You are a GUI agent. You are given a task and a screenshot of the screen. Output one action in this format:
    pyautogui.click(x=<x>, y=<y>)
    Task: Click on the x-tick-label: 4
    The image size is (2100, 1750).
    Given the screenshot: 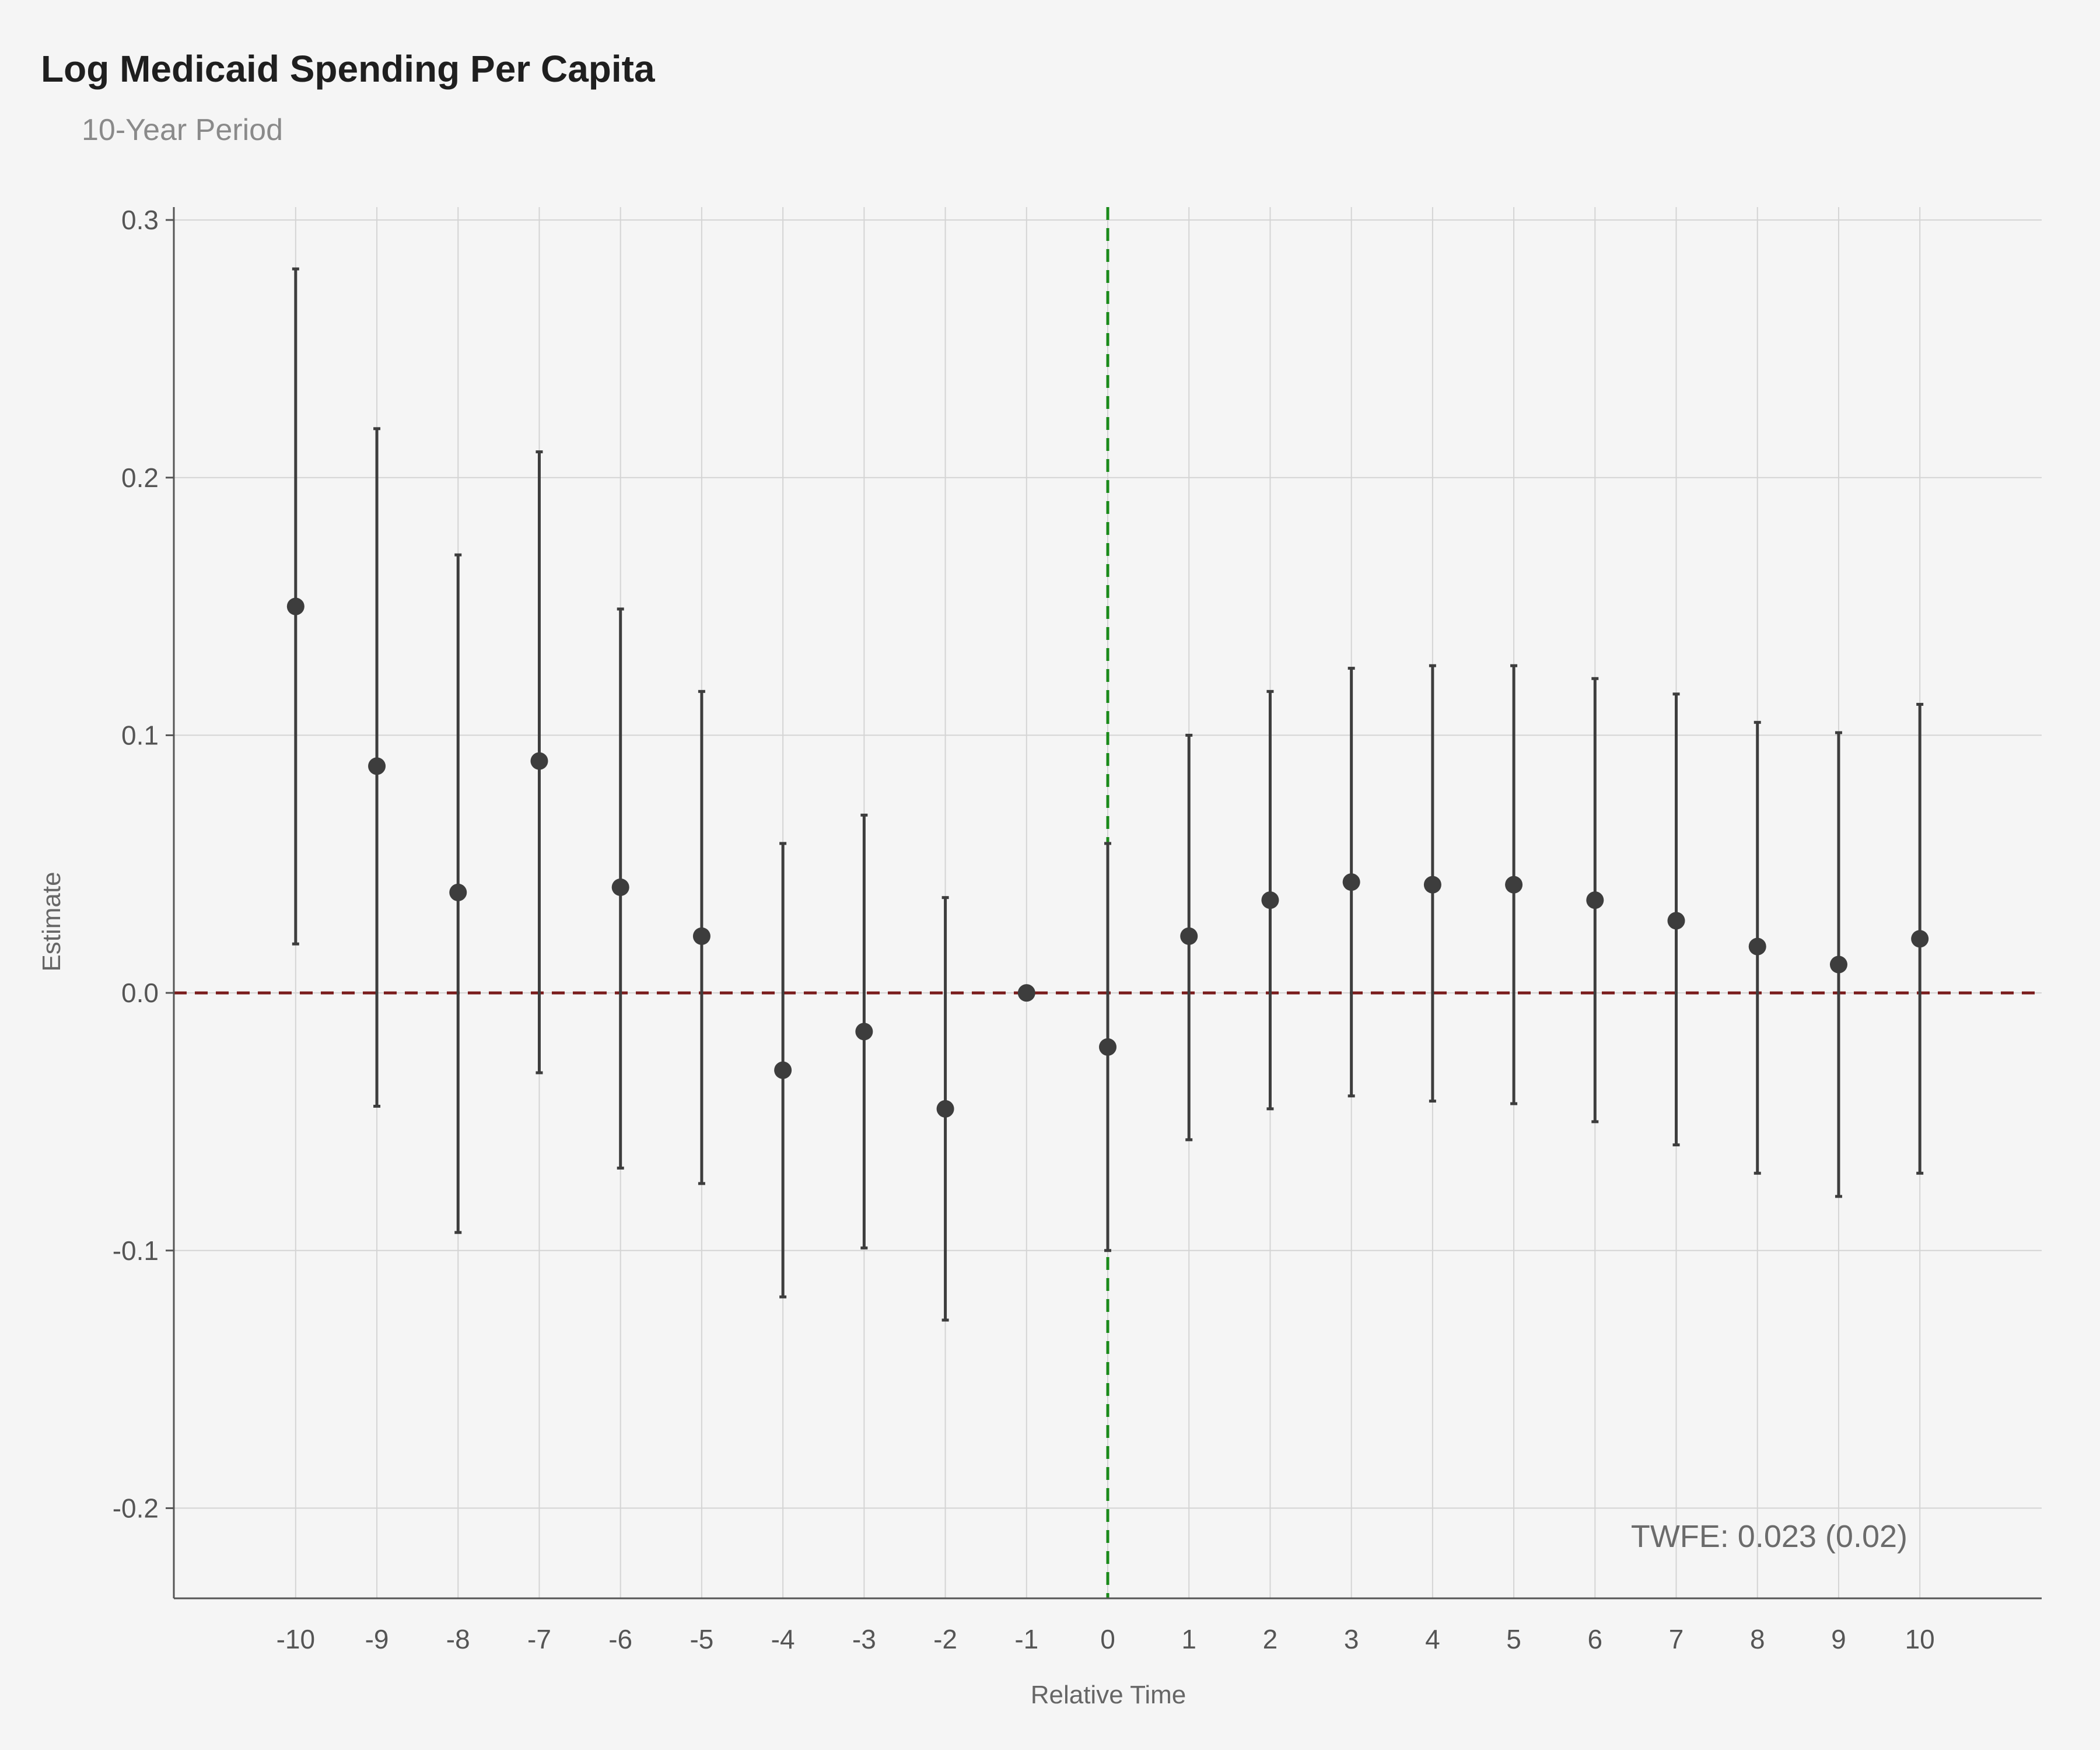 What is the action you would take?
    pyautogui.click(x=1433, y=1639)
    